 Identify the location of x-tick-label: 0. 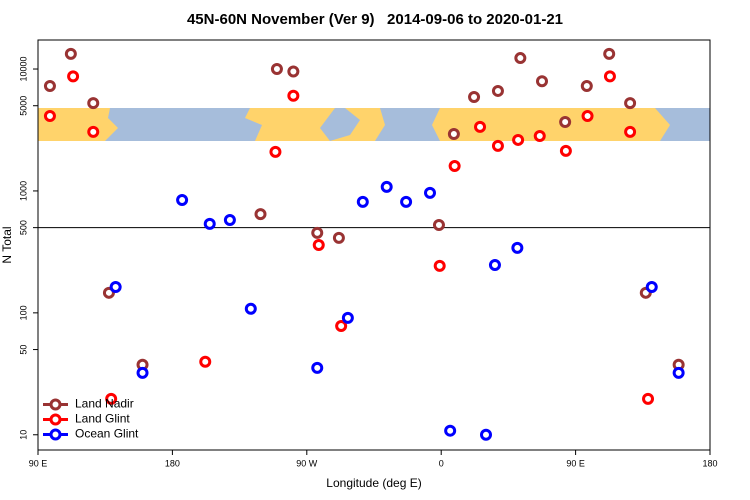
(441, 463).